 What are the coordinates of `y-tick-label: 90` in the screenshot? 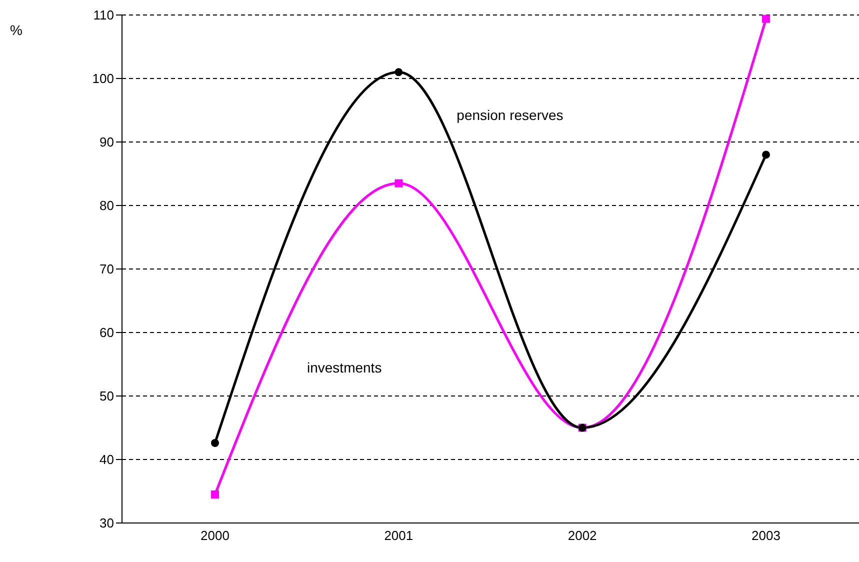 It's located at (107, 142).